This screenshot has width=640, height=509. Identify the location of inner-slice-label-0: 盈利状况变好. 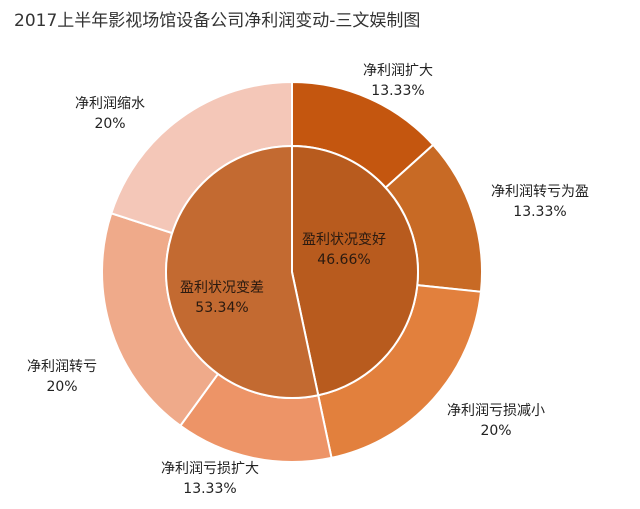
(344, 240).